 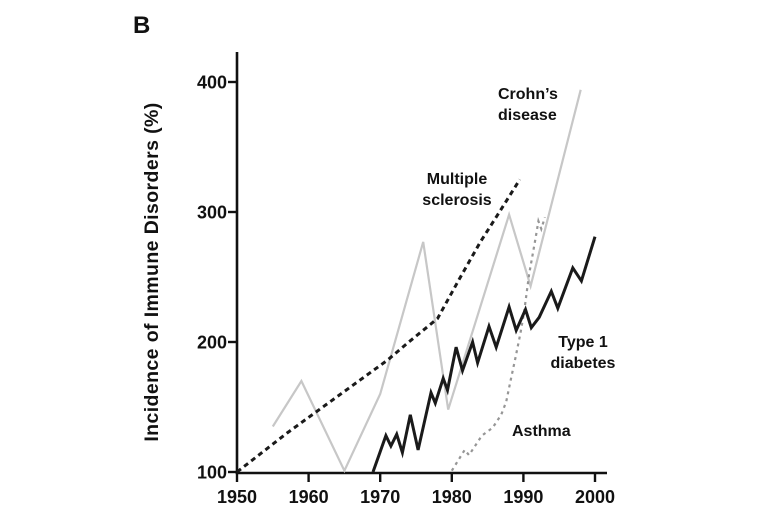 What do you see at coordinates (212, 473) in the screenshot?
I see `y-tick-label: 100` at bounding box center [212, 473].